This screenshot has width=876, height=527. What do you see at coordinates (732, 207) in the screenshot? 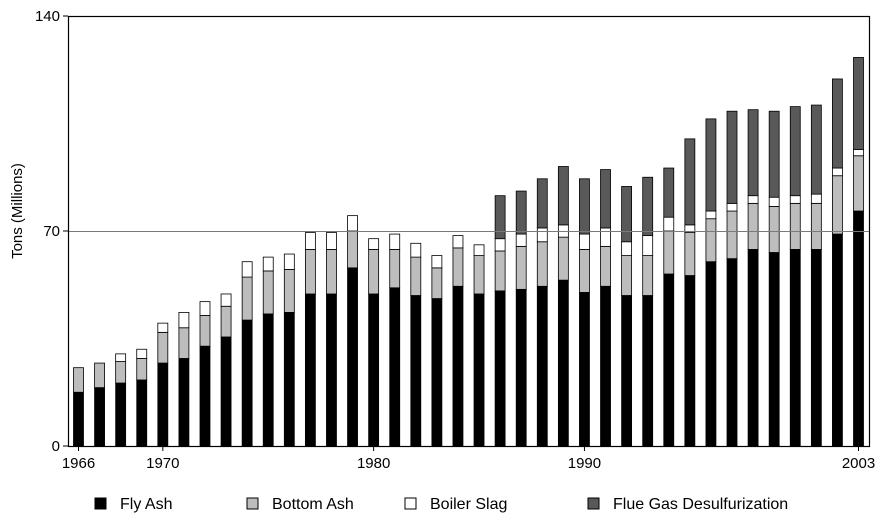
I see `bar-boiler-slag-1997` at bounding box center [732, 207].